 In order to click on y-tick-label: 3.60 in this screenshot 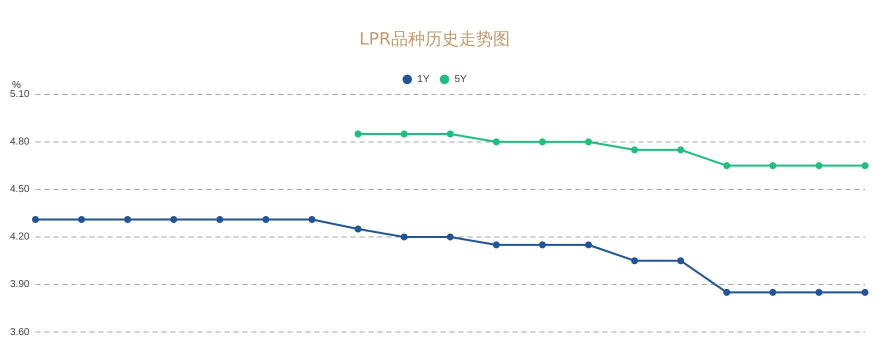, I will do `click(20, 332)`.